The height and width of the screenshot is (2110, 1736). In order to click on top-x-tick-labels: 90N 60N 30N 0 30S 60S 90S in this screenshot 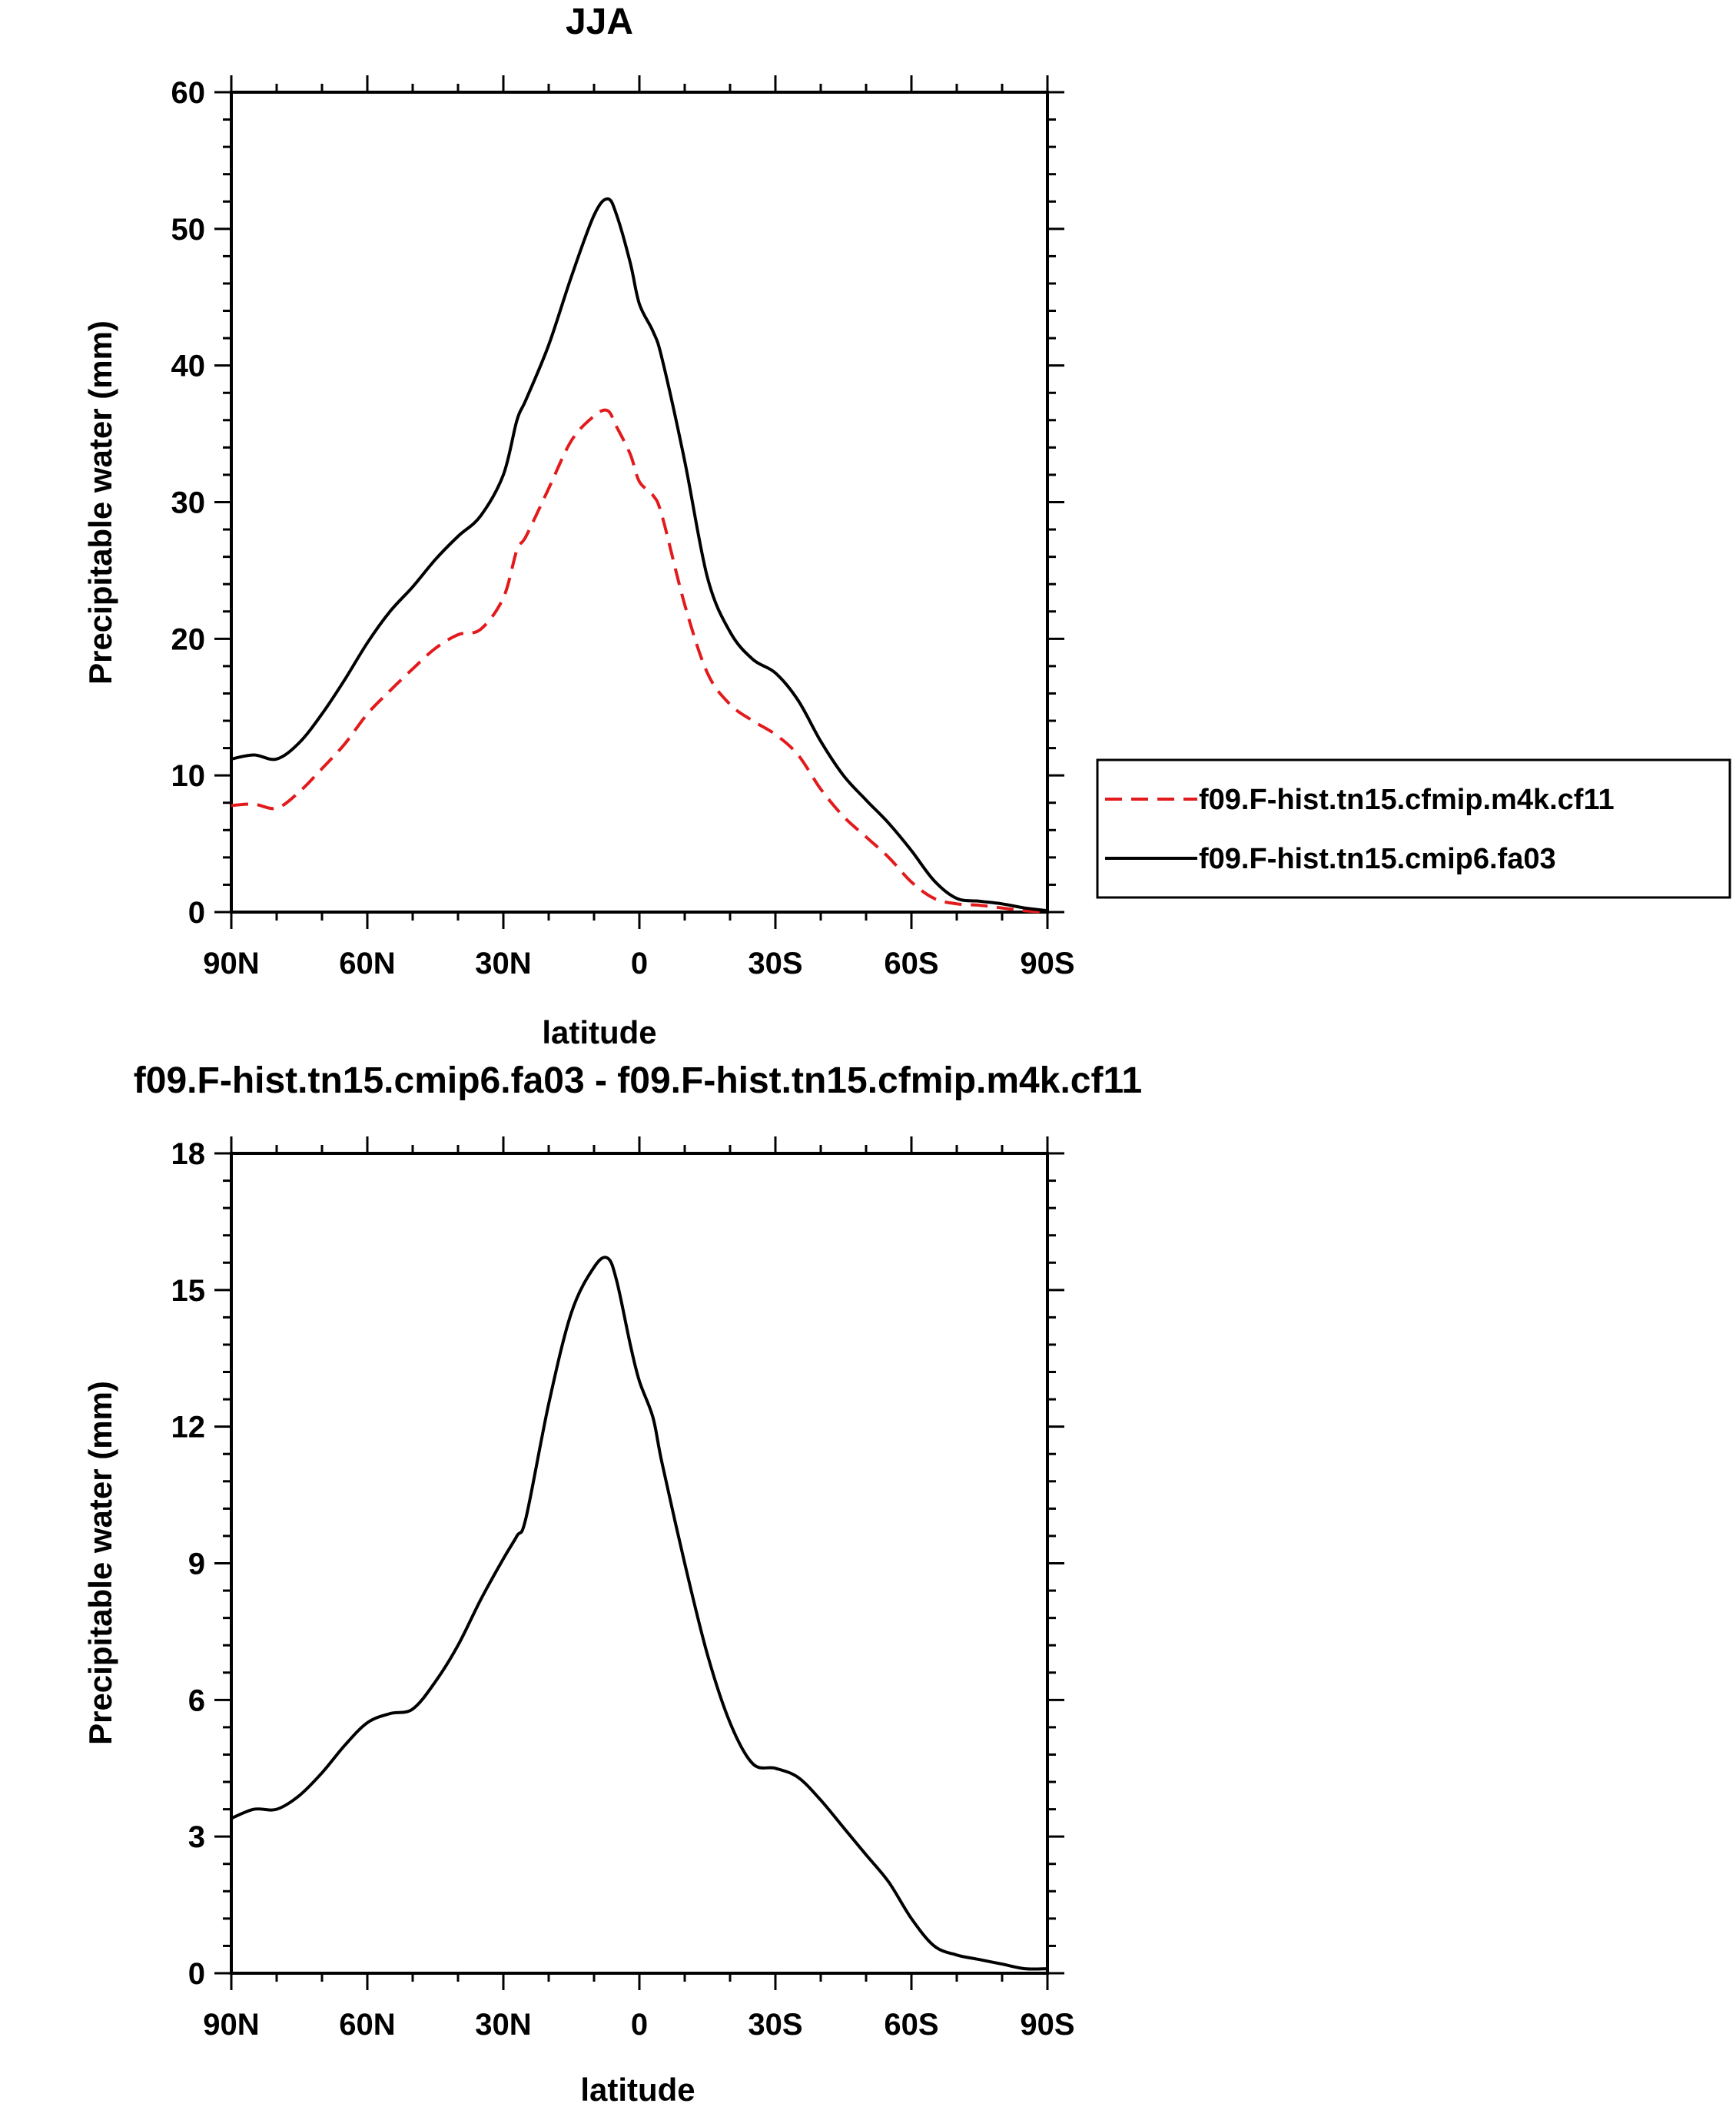, I will do `click(639, 963)`.